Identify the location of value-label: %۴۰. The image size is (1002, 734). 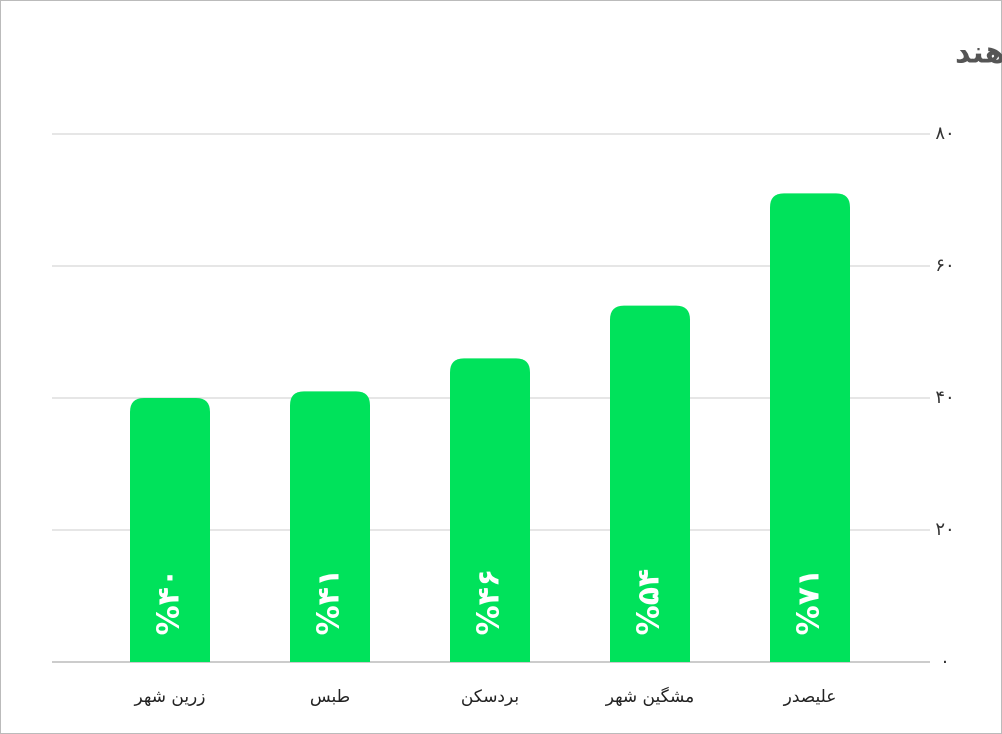
(169, 602).